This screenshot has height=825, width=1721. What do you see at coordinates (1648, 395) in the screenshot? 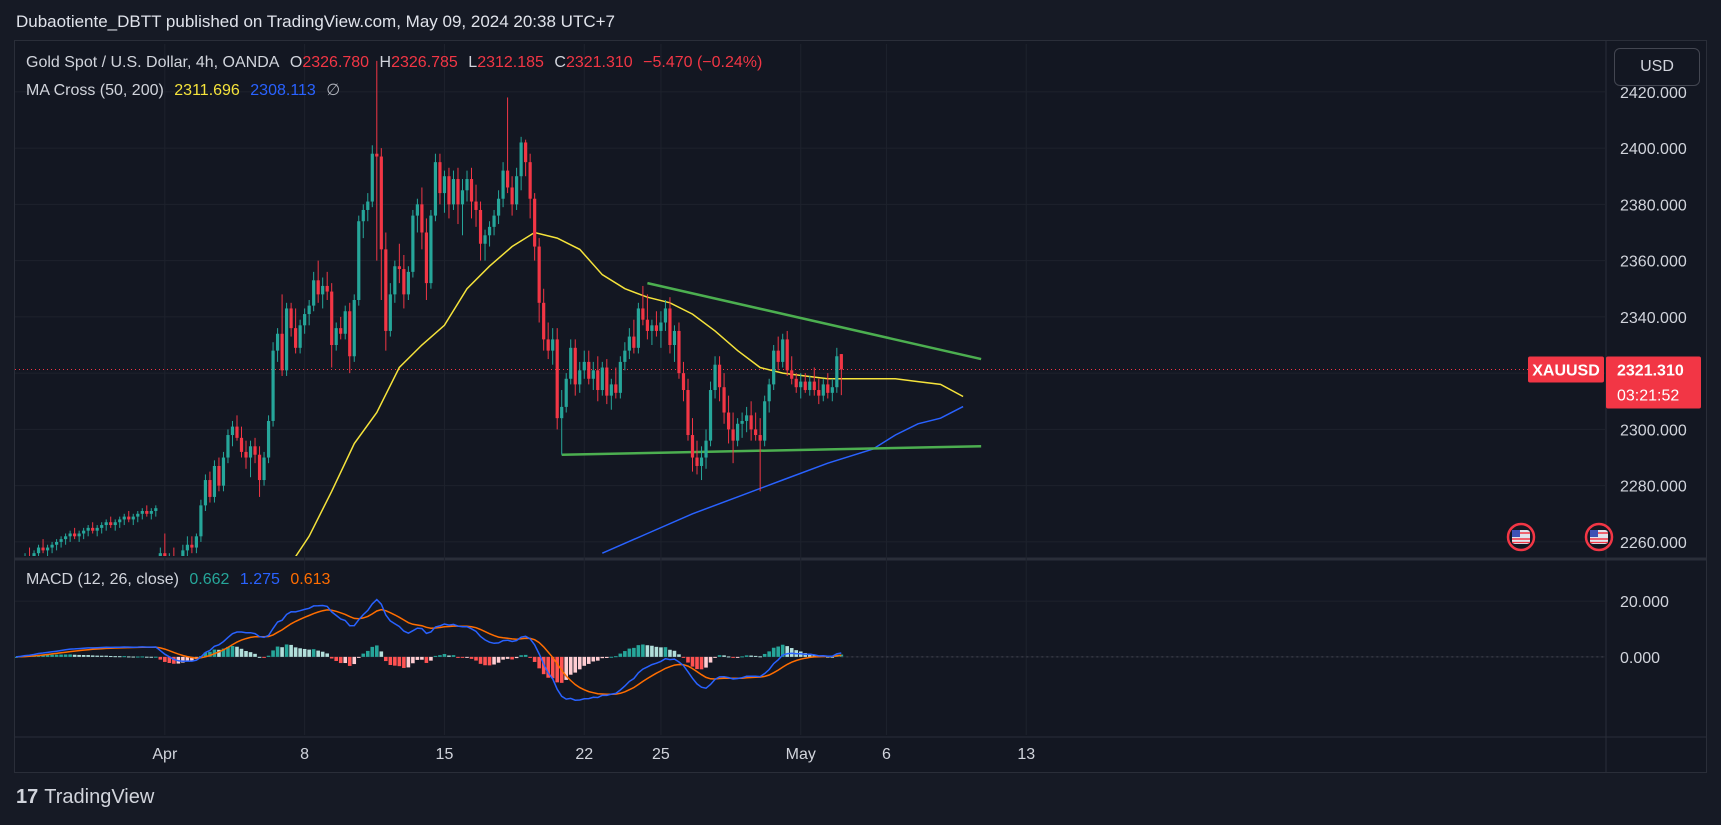
I see `bar-countdown-label: 03:21:52` at bounding box center [1648, 395].